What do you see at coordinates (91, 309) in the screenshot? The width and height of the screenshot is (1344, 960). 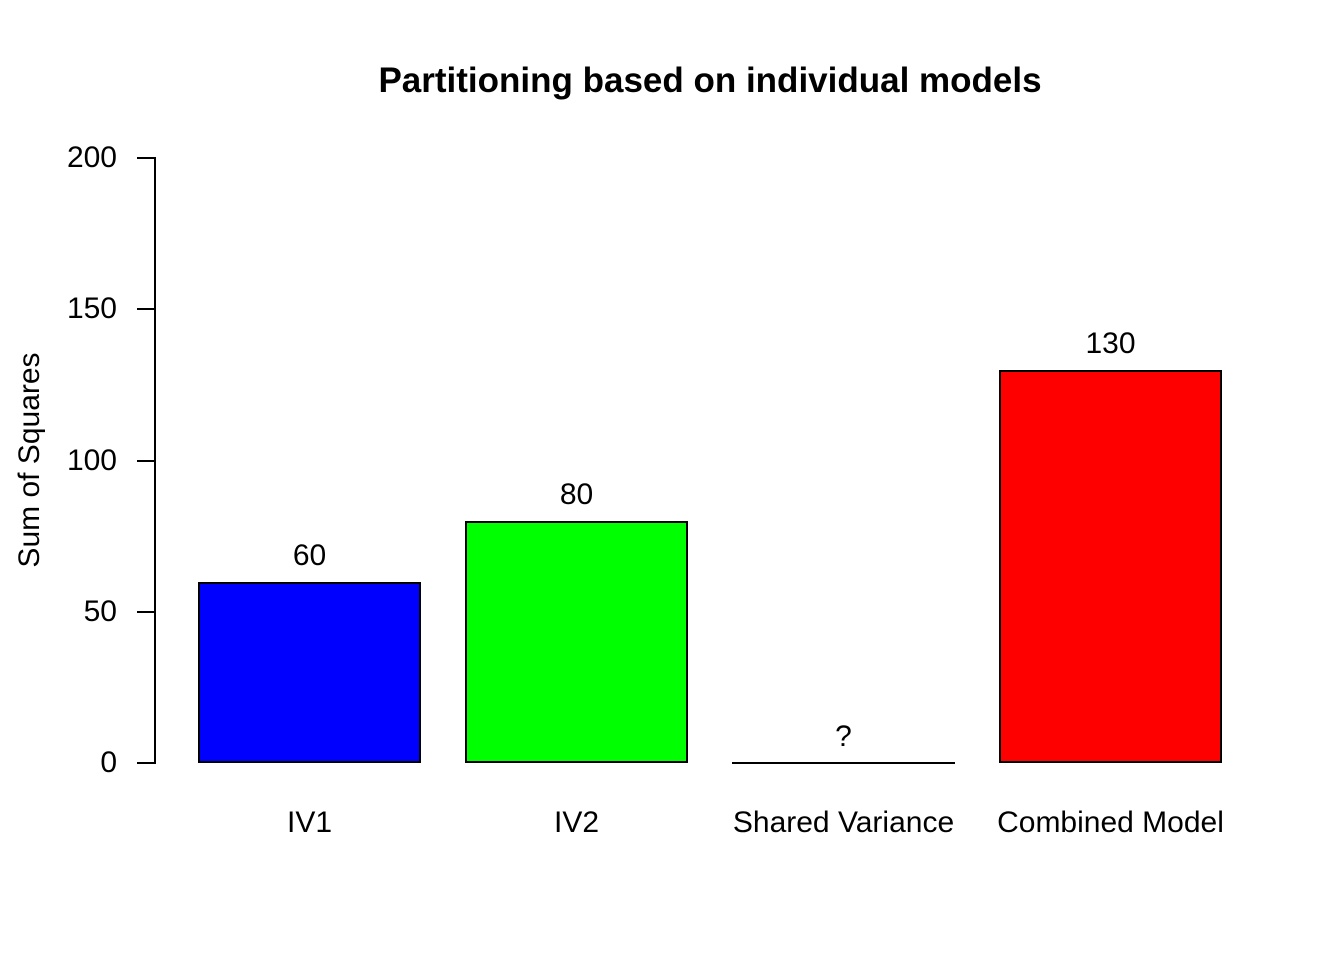 I see `y-axis-tick-label: 150` at bounding box center [91, 309].